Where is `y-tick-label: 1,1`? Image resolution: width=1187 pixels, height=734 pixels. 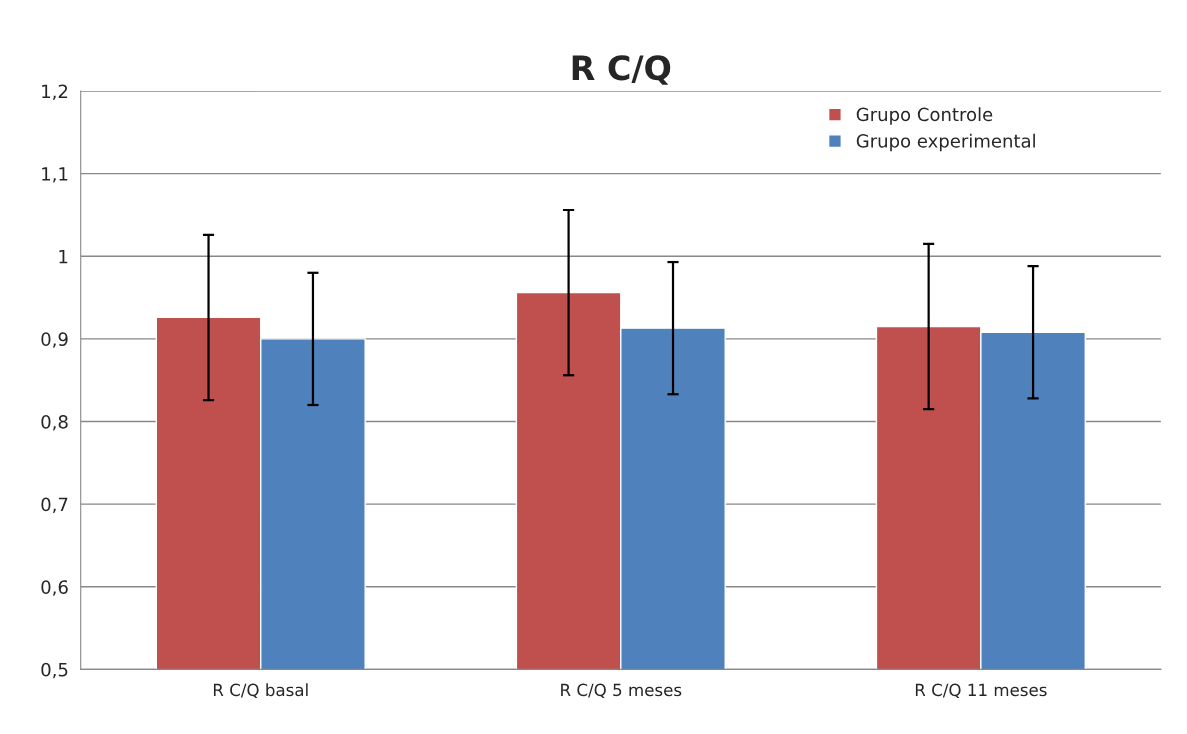
y-tick-label: 1,1 is located at coordinates (55, 175).